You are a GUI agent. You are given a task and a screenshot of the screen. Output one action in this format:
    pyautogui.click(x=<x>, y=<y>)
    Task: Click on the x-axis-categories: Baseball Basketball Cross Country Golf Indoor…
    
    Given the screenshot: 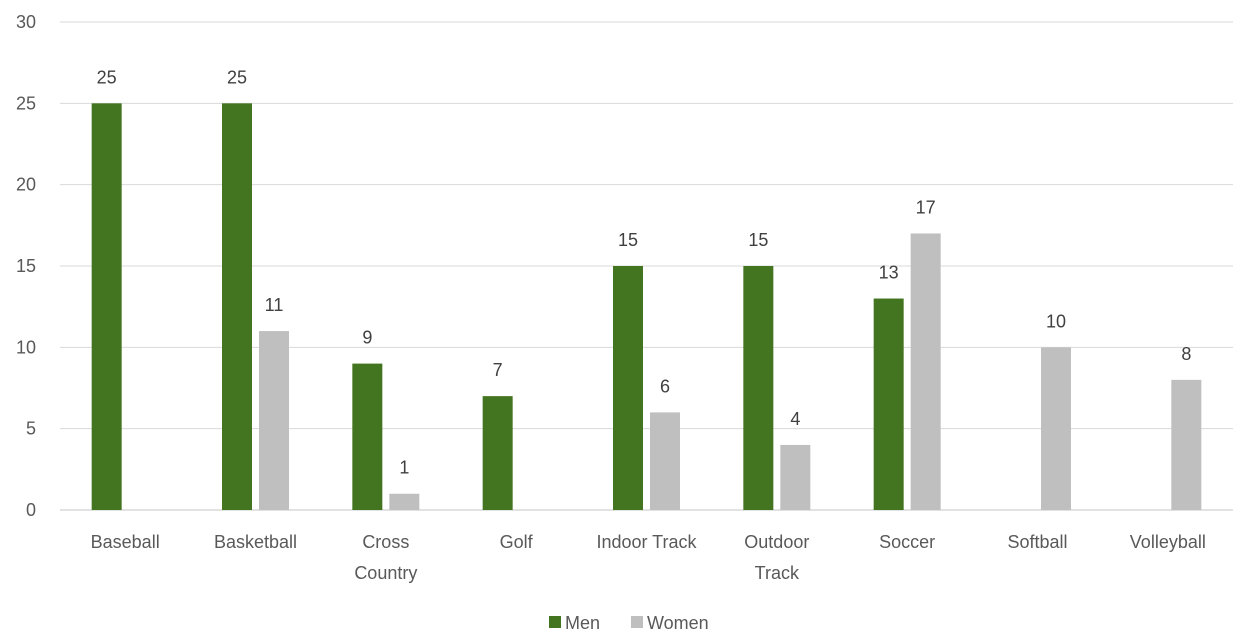 What is the action you would take?
    pyautogui.click(x=648, y=557)
    